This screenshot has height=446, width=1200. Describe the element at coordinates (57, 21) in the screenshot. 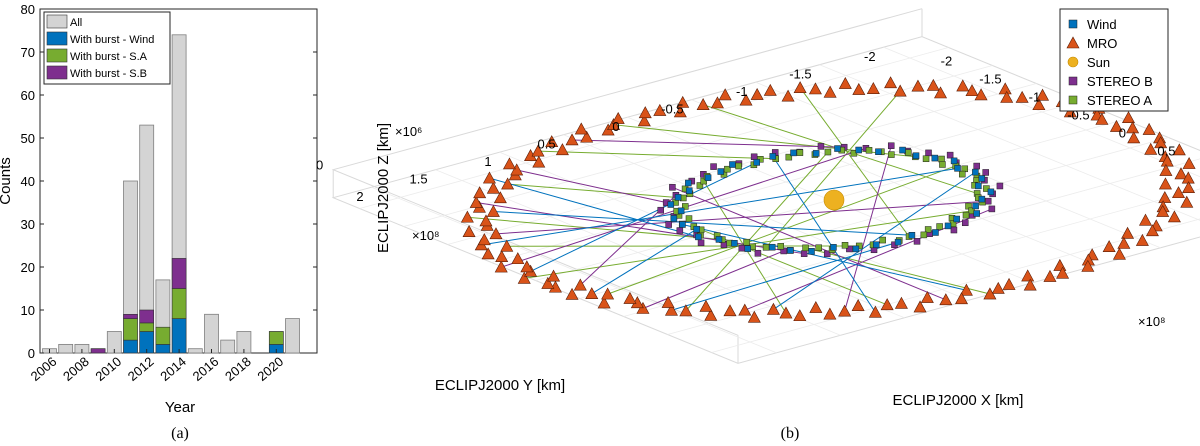

I see `legend-swatch` at that location.